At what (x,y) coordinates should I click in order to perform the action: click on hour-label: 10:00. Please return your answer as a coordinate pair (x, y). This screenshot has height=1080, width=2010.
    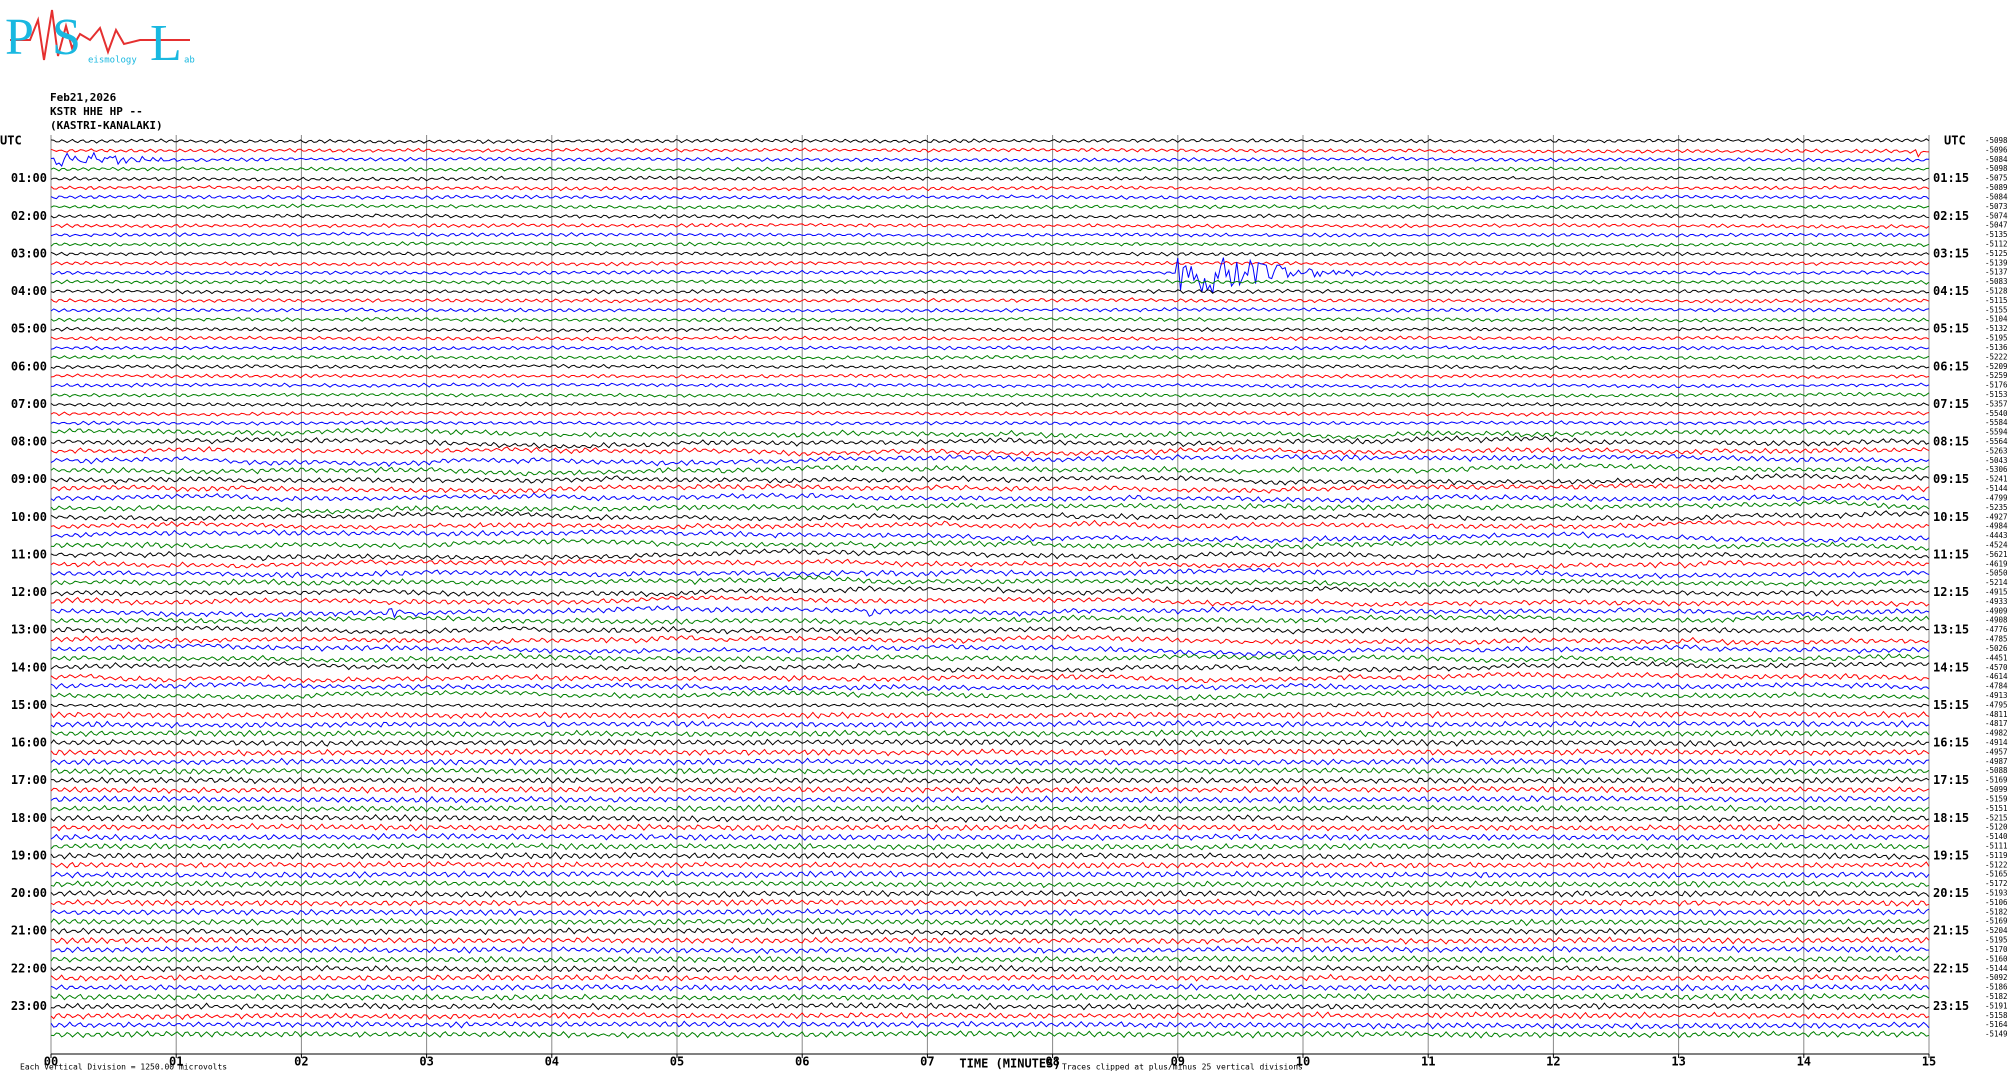
    Looking at the image, I should click on (29, 517).